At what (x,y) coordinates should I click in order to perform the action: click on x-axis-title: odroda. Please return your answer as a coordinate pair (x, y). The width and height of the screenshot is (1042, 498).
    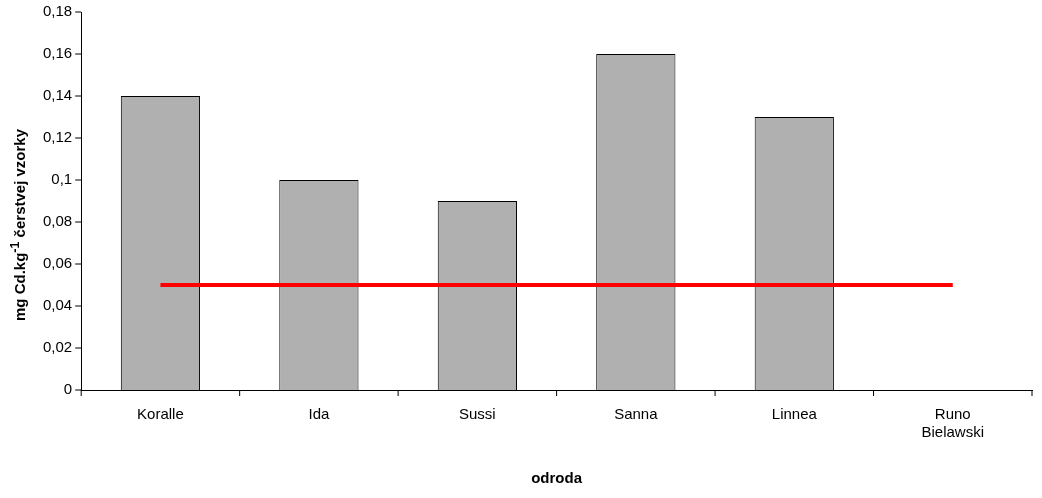
    Looking at the image, I should click on (557, 478).